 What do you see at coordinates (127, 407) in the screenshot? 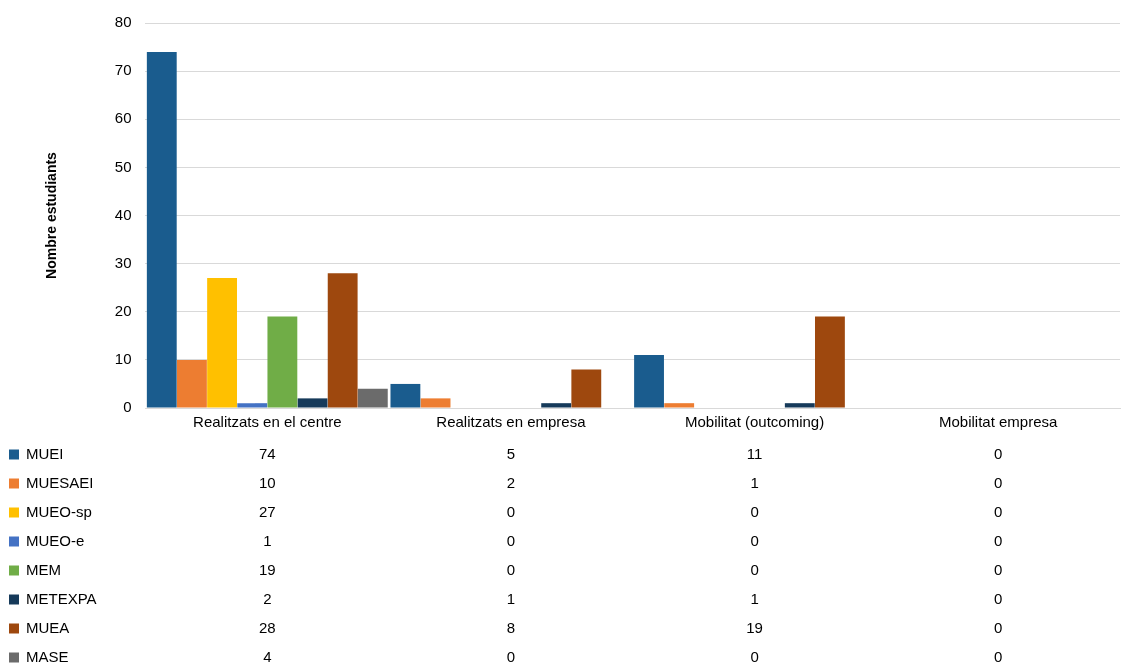
I see `y-tick-label: 0` at bounding box center [127, 407].